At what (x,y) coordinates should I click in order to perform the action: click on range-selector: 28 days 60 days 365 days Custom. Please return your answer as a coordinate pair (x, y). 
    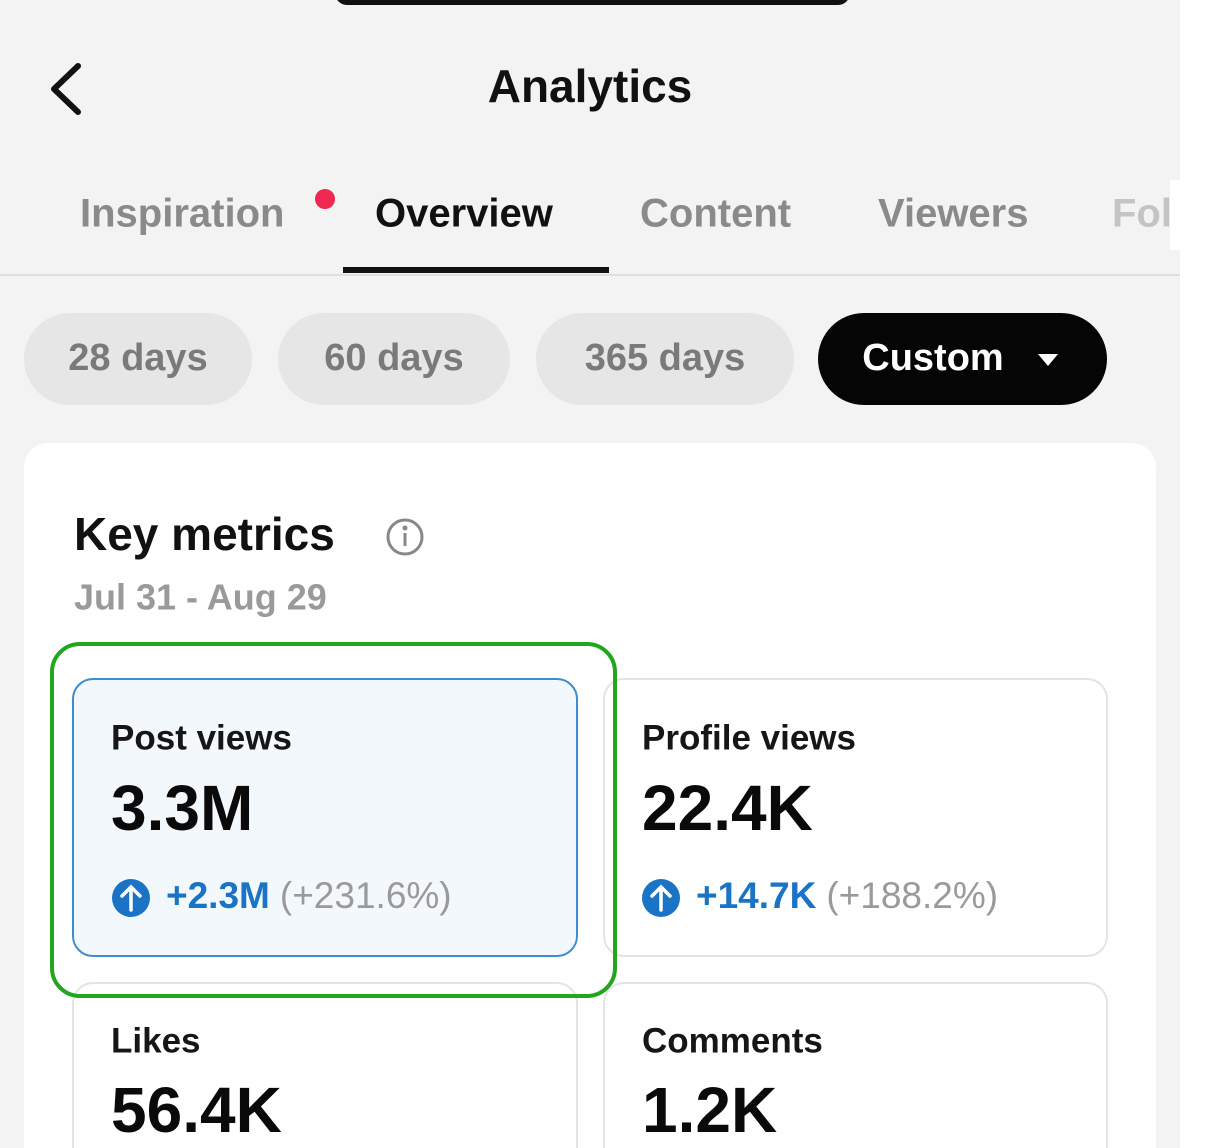
    Looking at the image, I should click on (565, 359).